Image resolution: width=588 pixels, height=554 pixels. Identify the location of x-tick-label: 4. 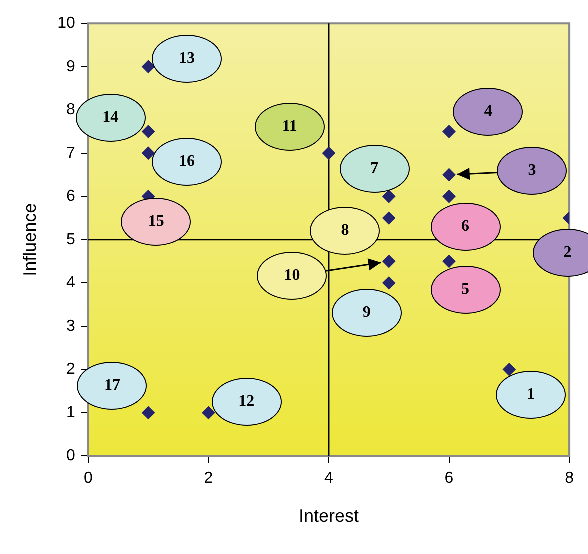
(329, 479).